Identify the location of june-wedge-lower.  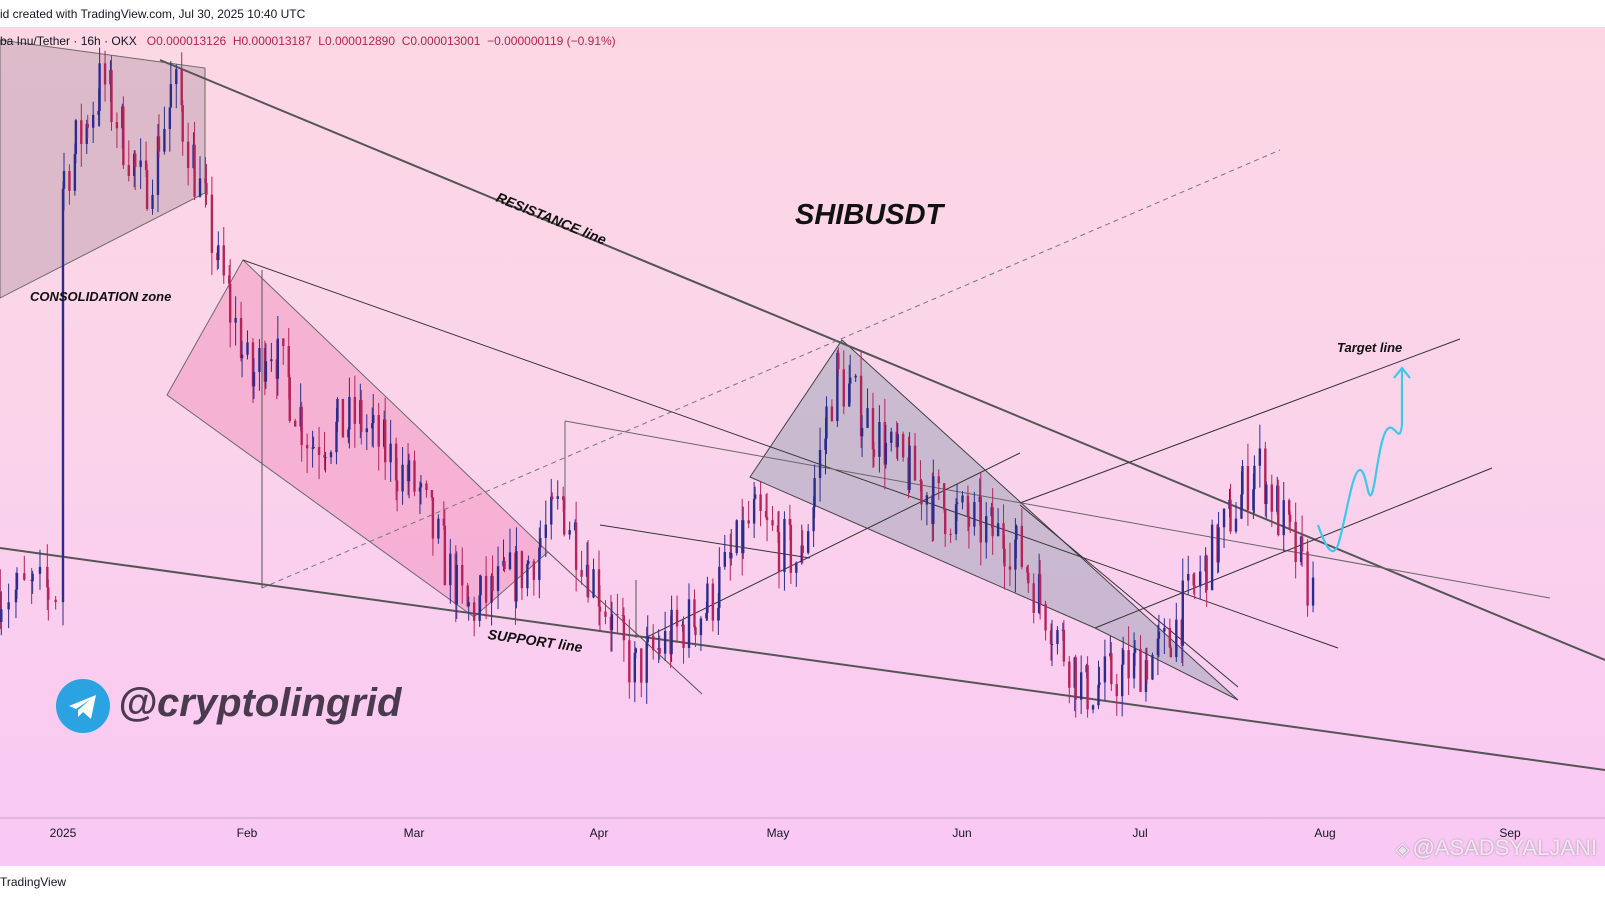
(1129, 596).